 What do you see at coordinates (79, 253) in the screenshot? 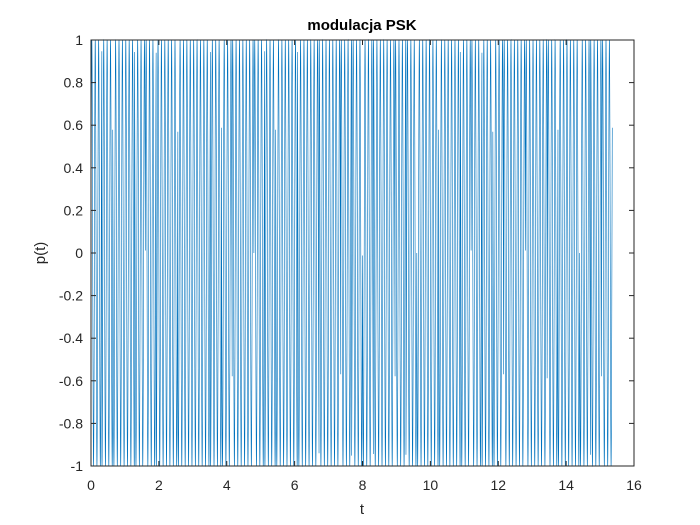
I see `y-tick-label: 0` at bounding box center [79, 253].